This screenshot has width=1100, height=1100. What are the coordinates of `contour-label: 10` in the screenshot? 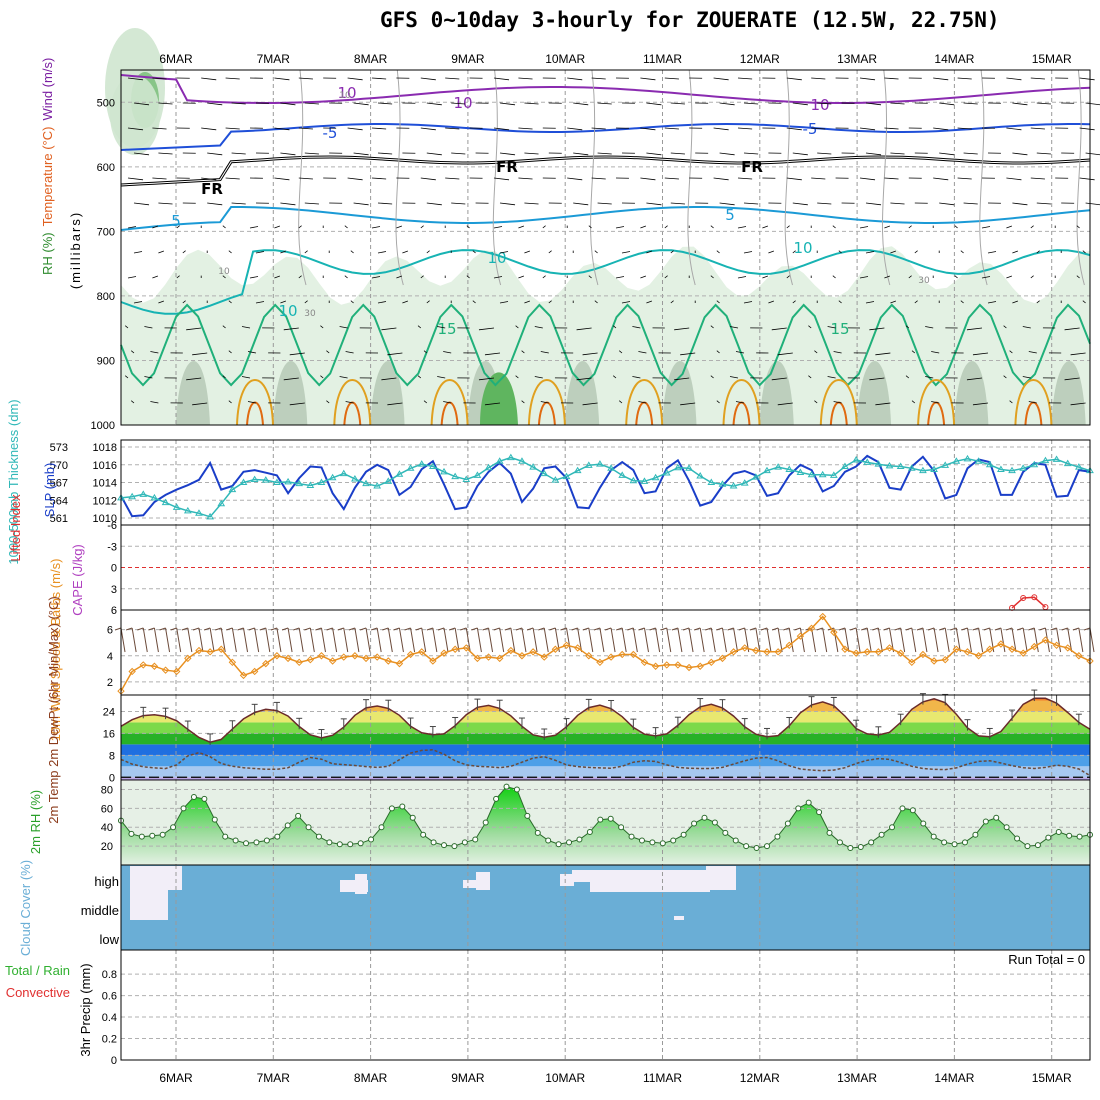 It's located at (819, 105).